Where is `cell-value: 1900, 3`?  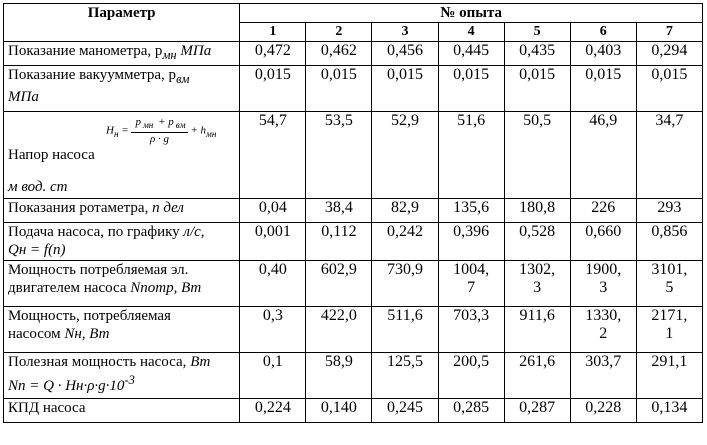 cell-value: 1900, 3 is located at coordinates (603, 283).